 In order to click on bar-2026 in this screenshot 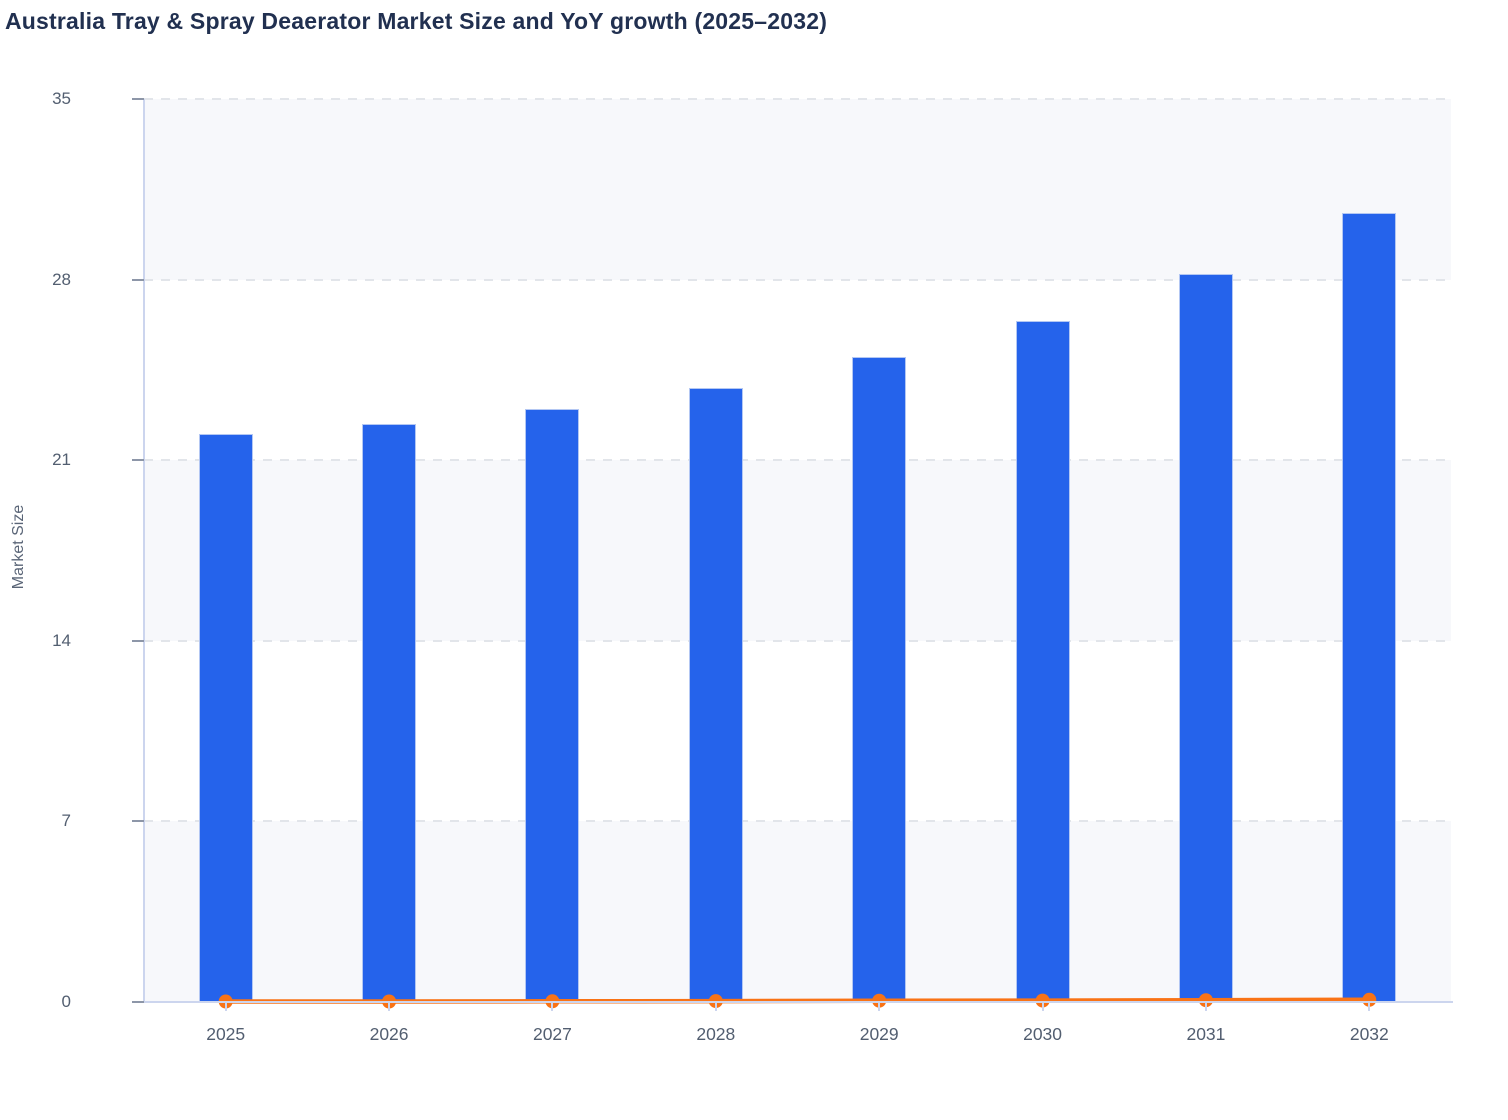, I will do `click(389, 713)`.